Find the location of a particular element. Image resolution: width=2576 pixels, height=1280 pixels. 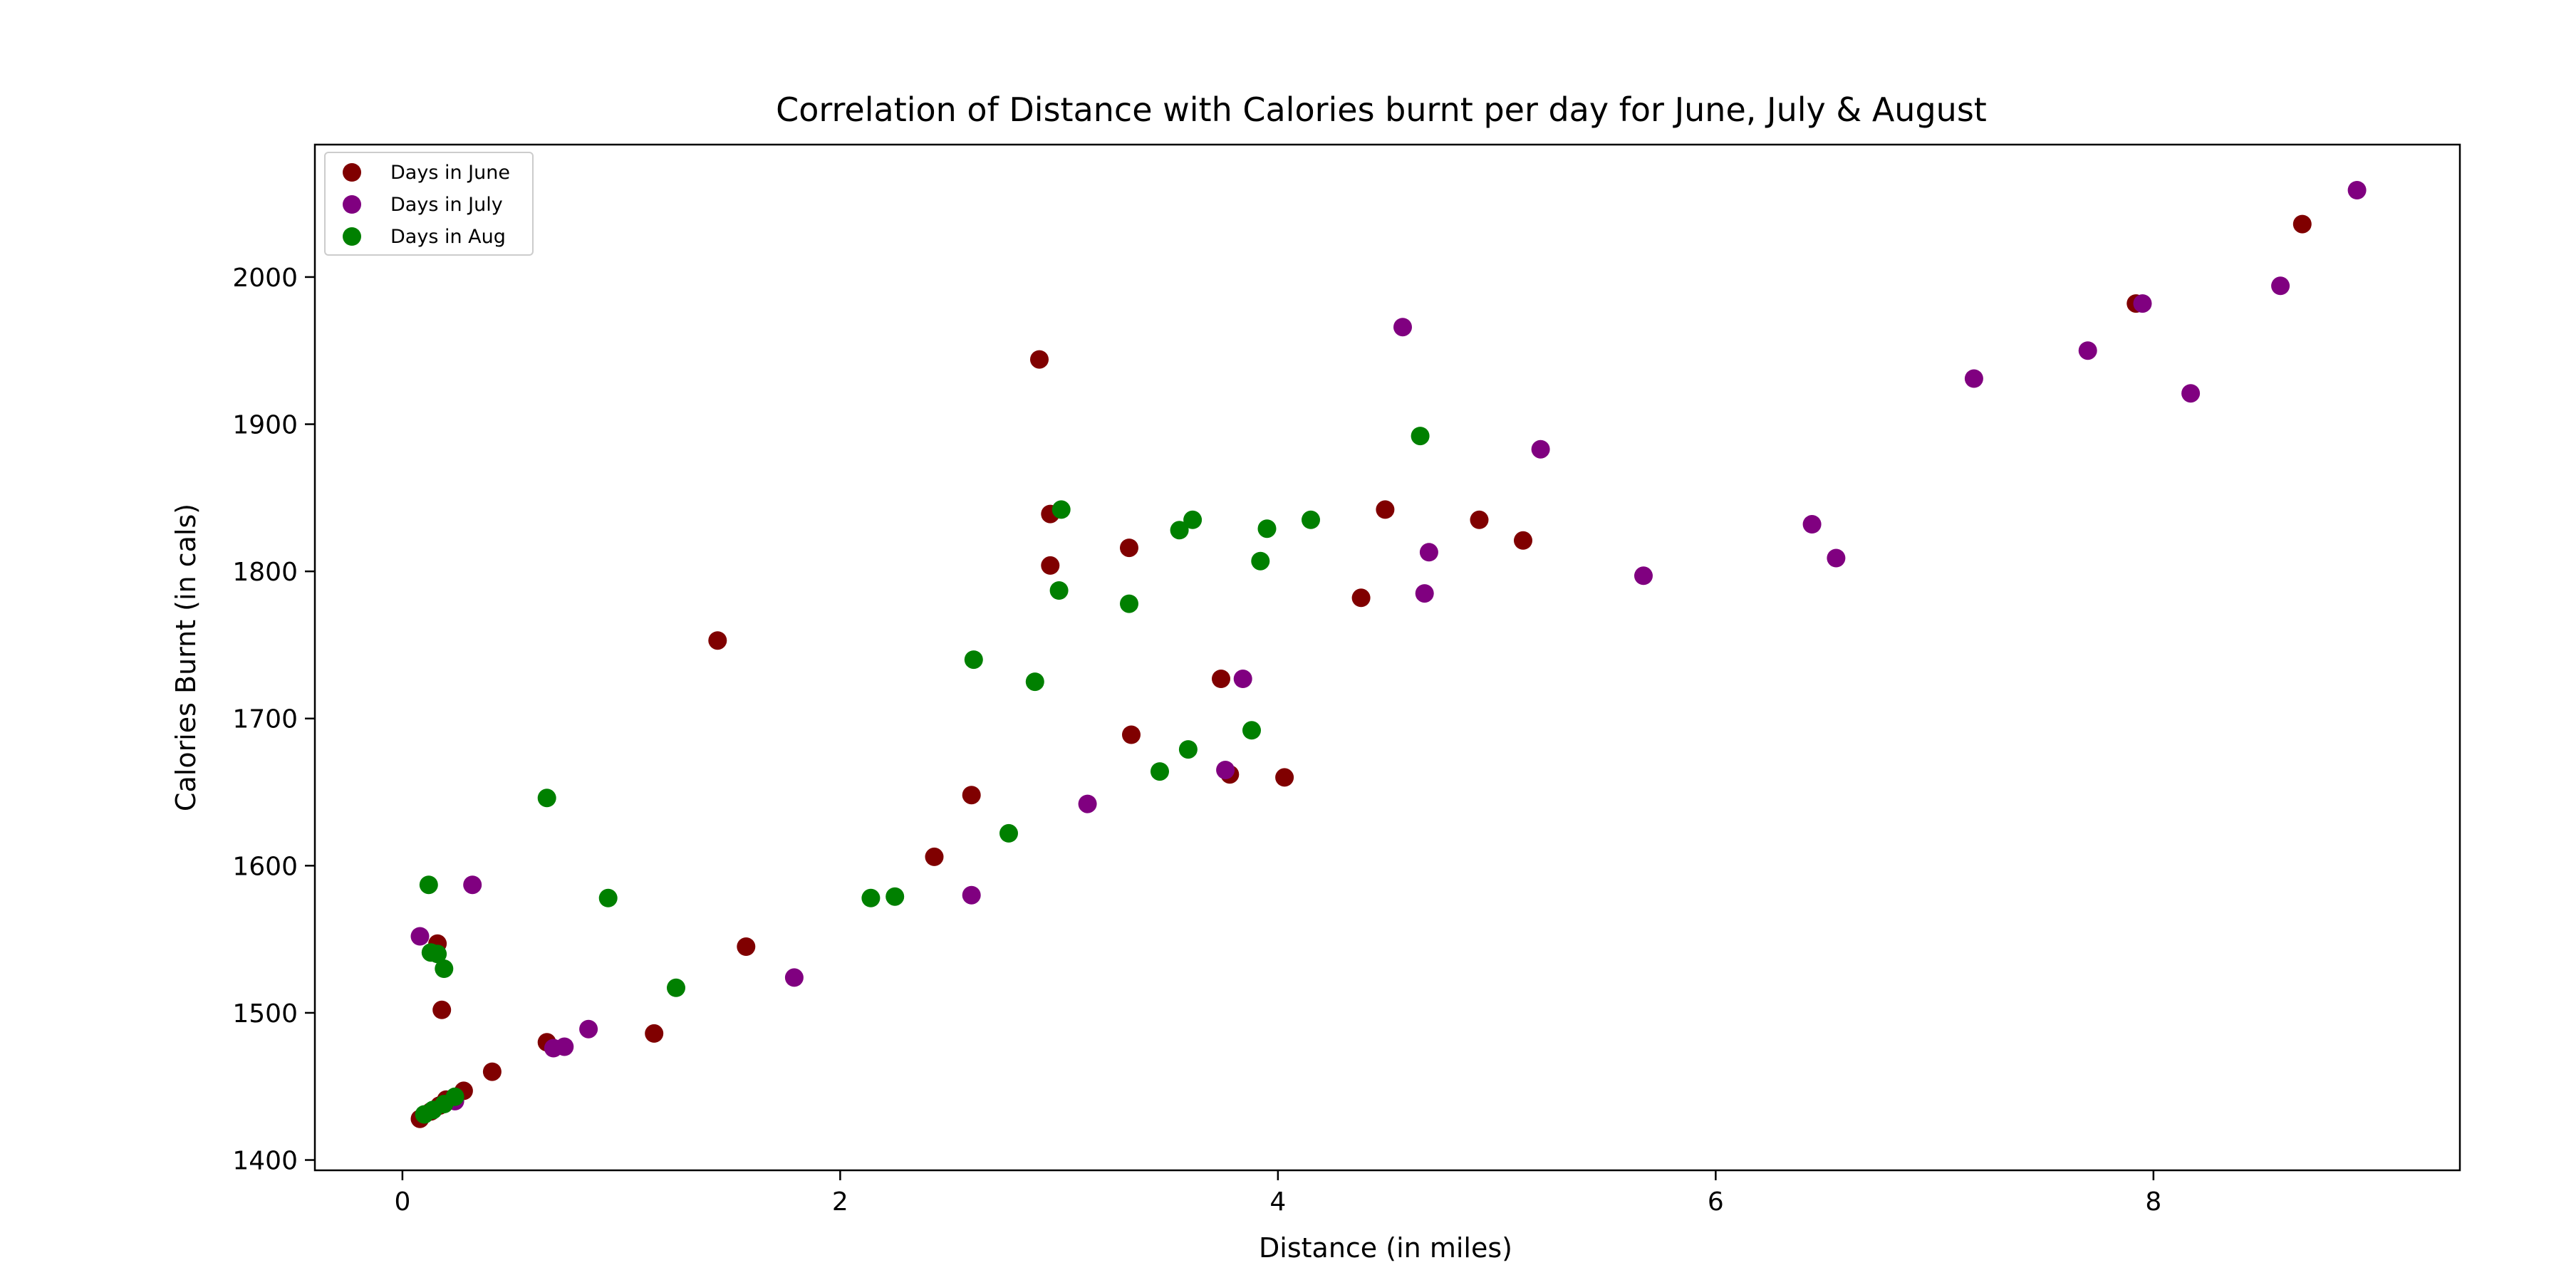

y-tick-label: 1700 is located at coordinates (265, 719).